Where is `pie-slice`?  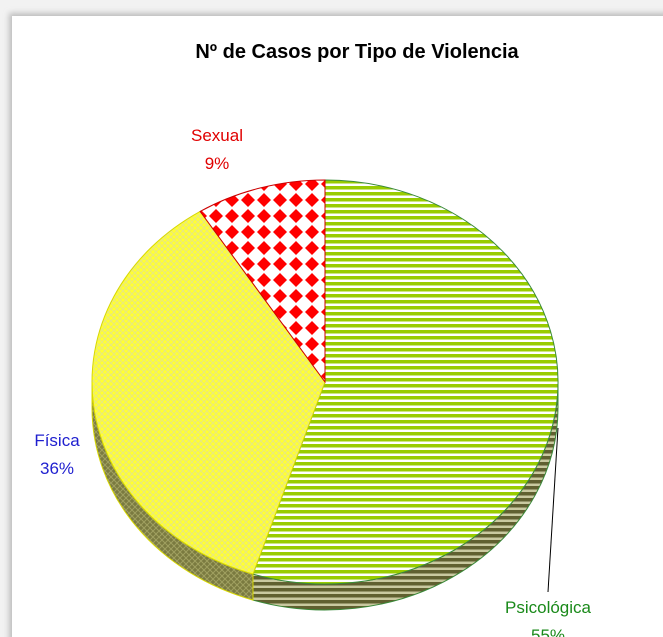 pie-slice is located at coordinates (262, 281).